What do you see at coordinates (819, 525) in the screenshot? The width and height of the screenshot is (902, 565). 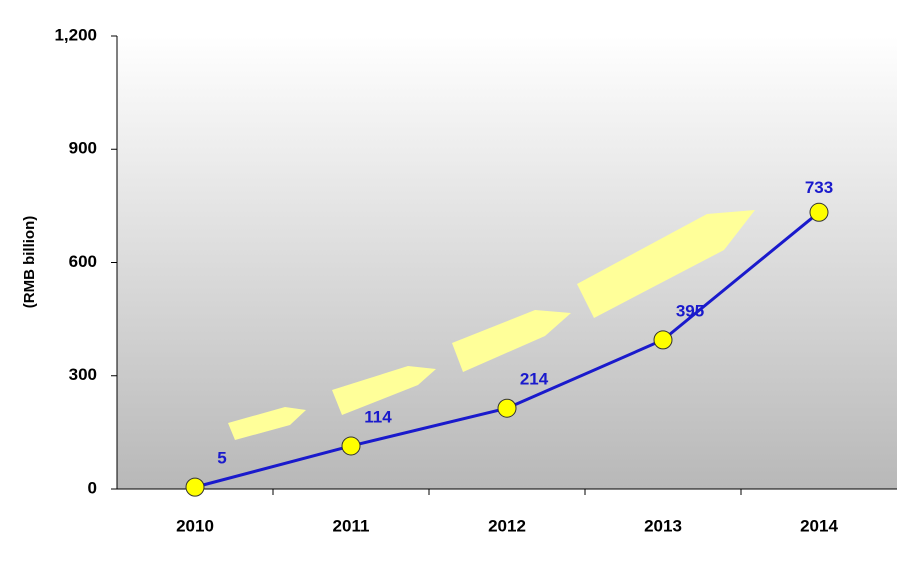 I see `x-tick-label: 2014` at bounding box center [819, 525].